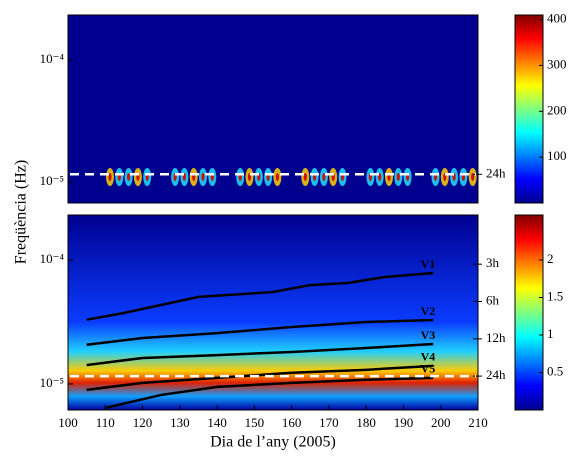  What do you see at coordinates (493, 262) in the screenshot?
I see `y2-tick-label: 3h` at bounding box center [493, 262].